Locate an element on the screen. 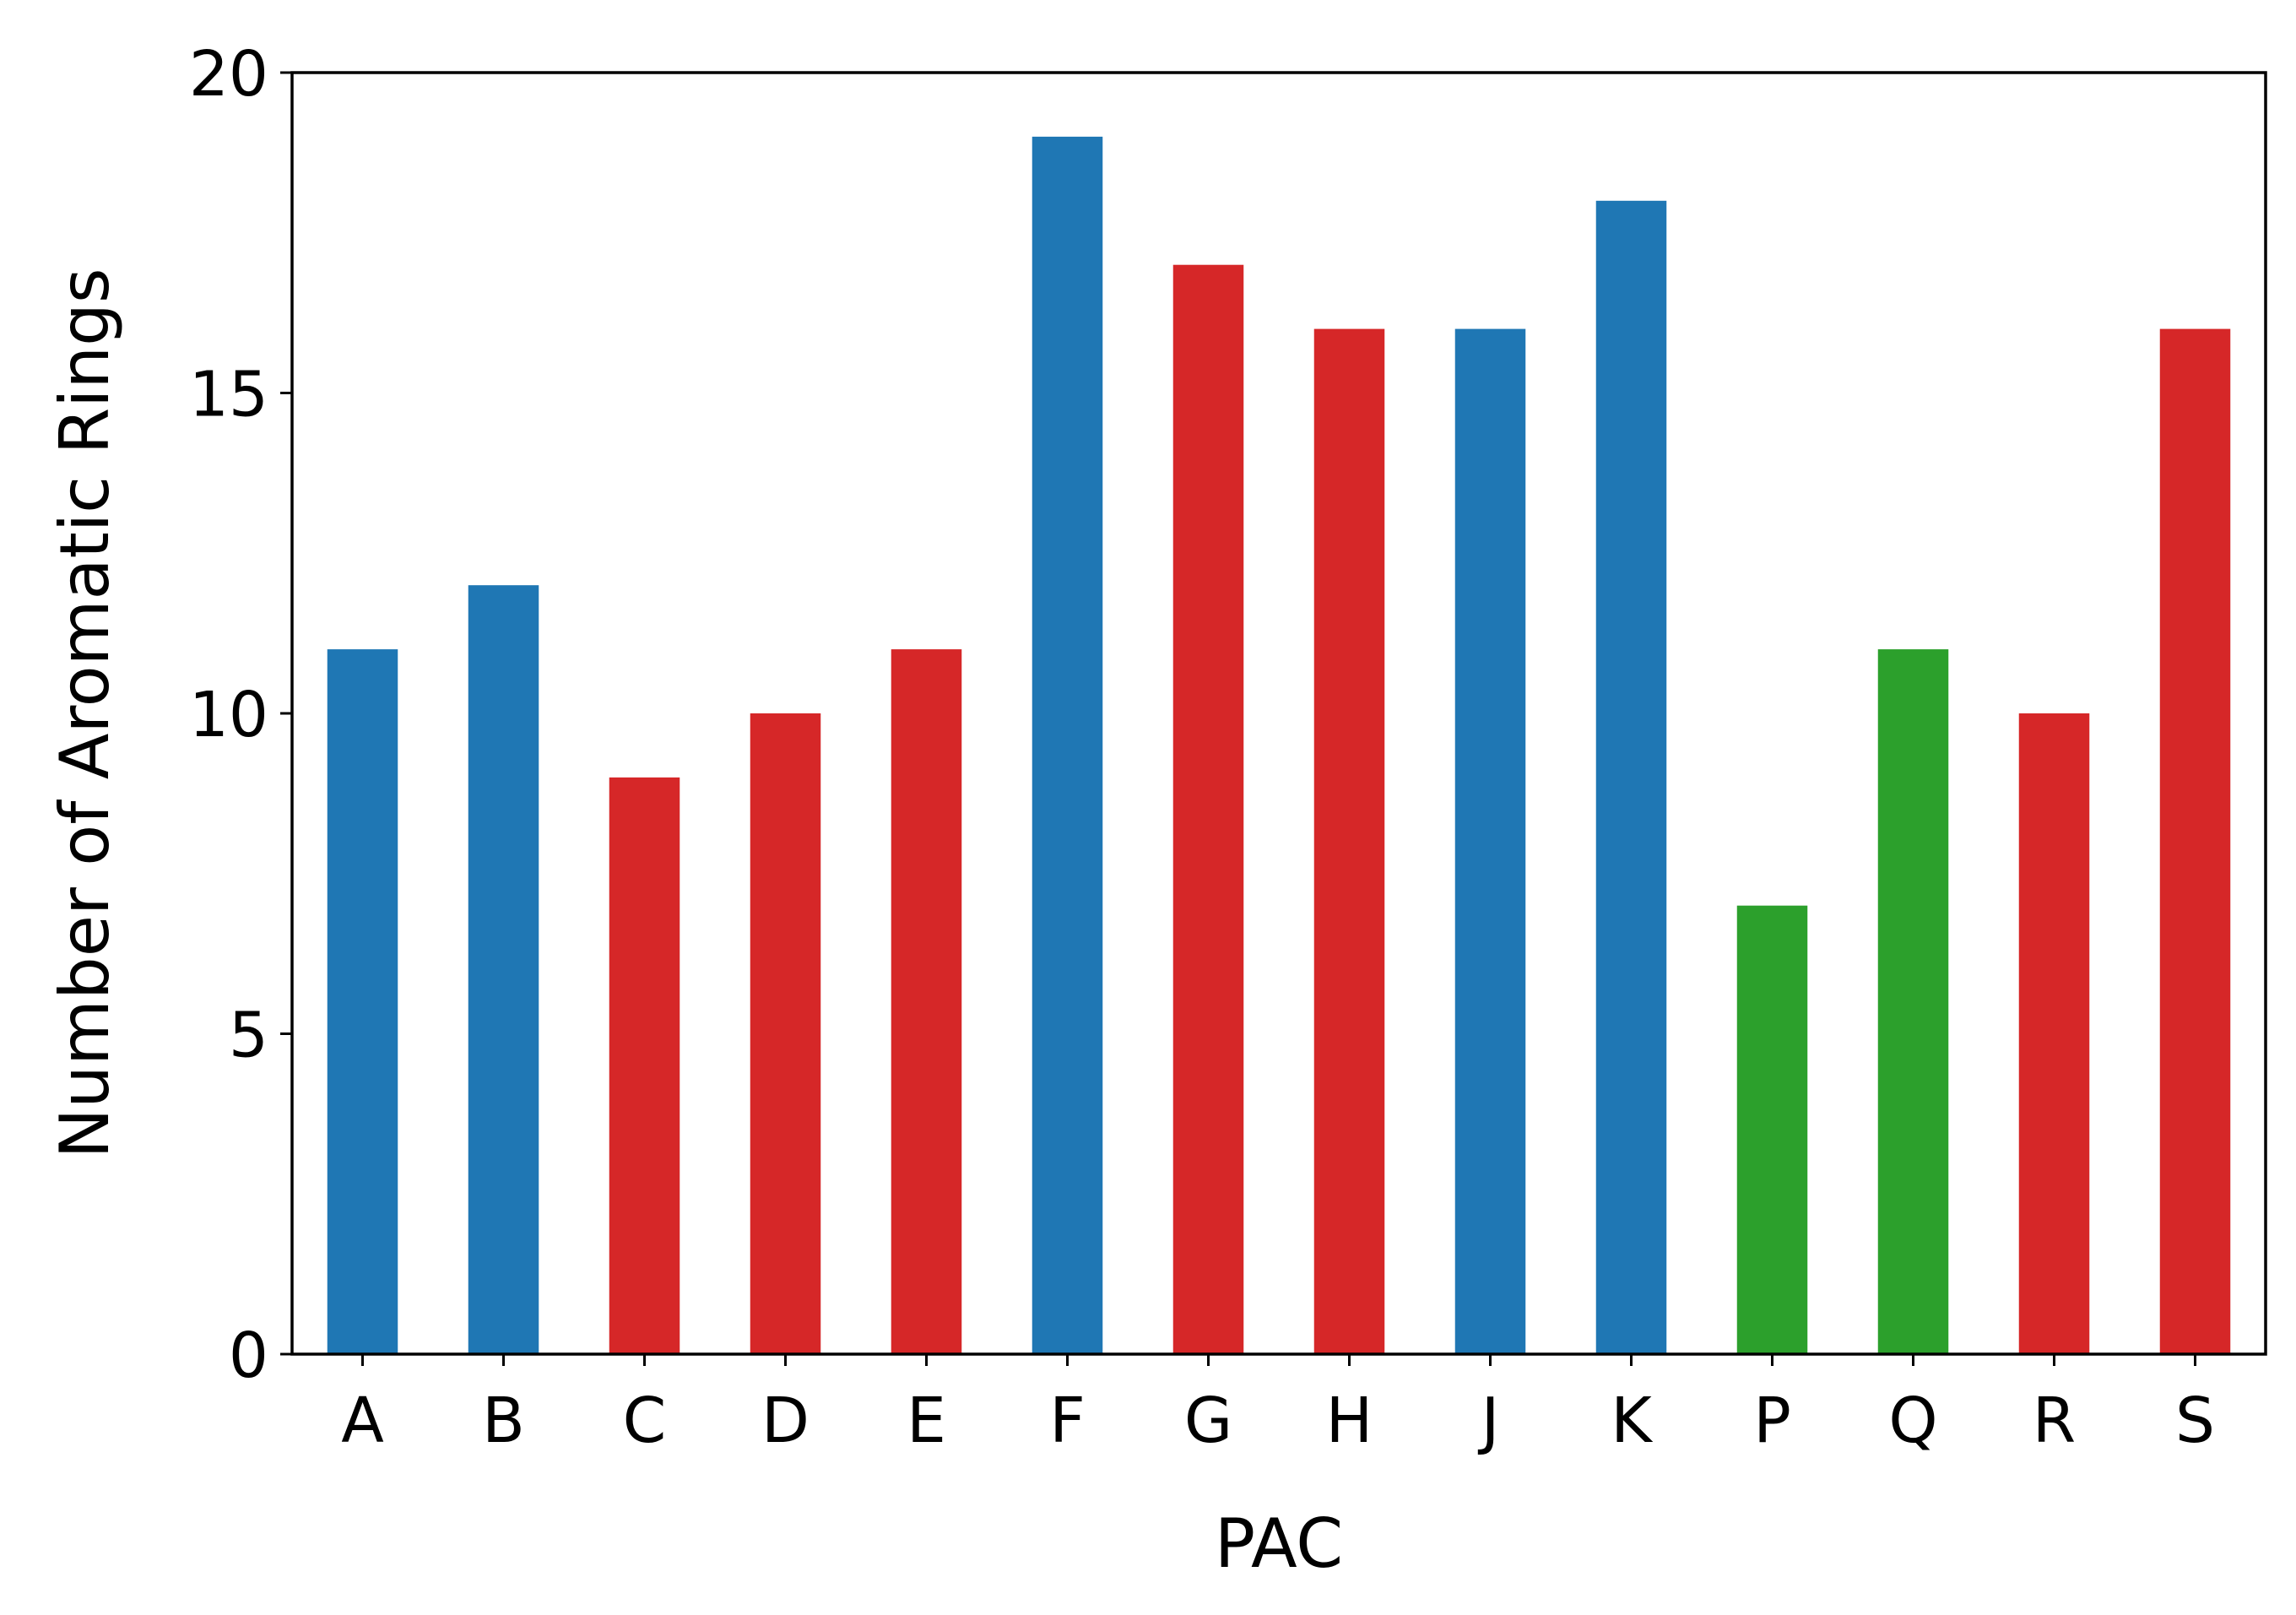 This screenshot has width=2296, height=1615. y-axis-label: Number of Aromatic Rings is located at coordinates (85, 713).